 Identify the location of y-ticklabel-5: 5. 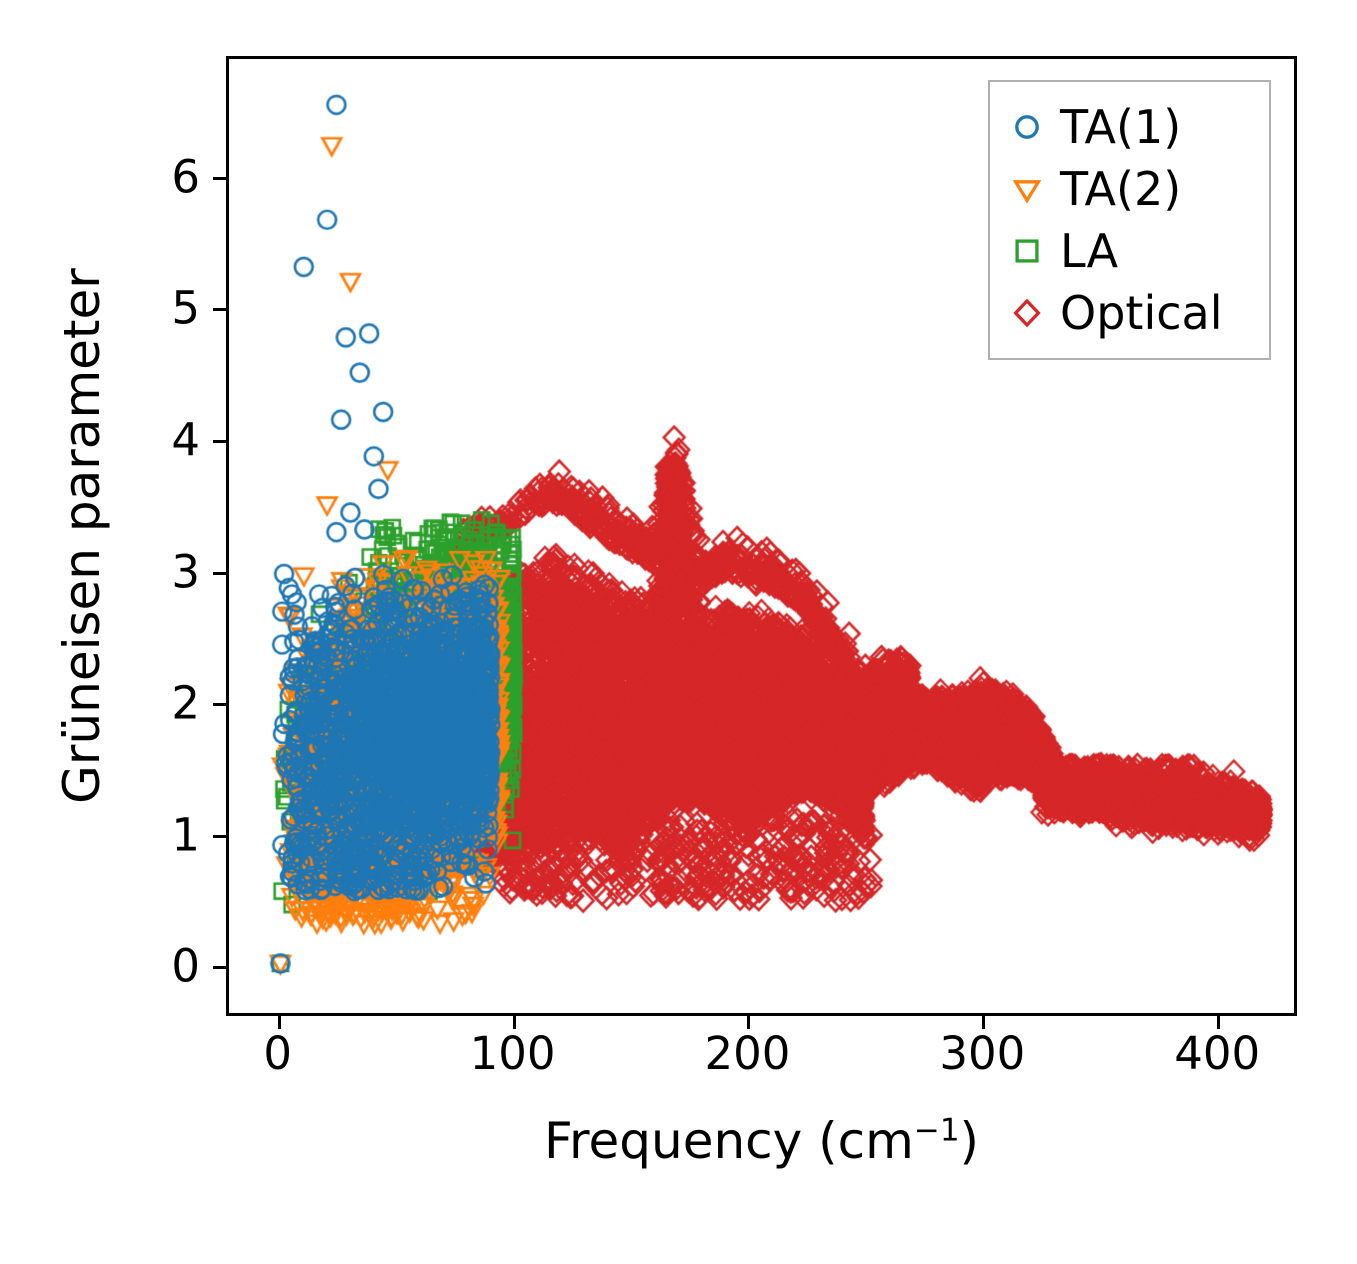
(185, 308).